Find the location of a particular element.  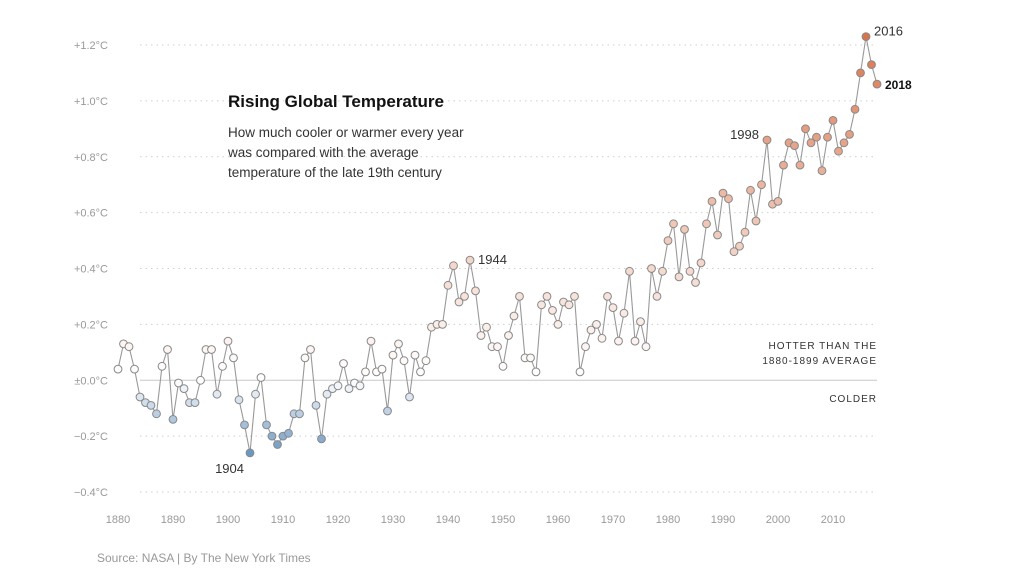

y-tick-label: +0.4°C is located at coordinates (91, 270).